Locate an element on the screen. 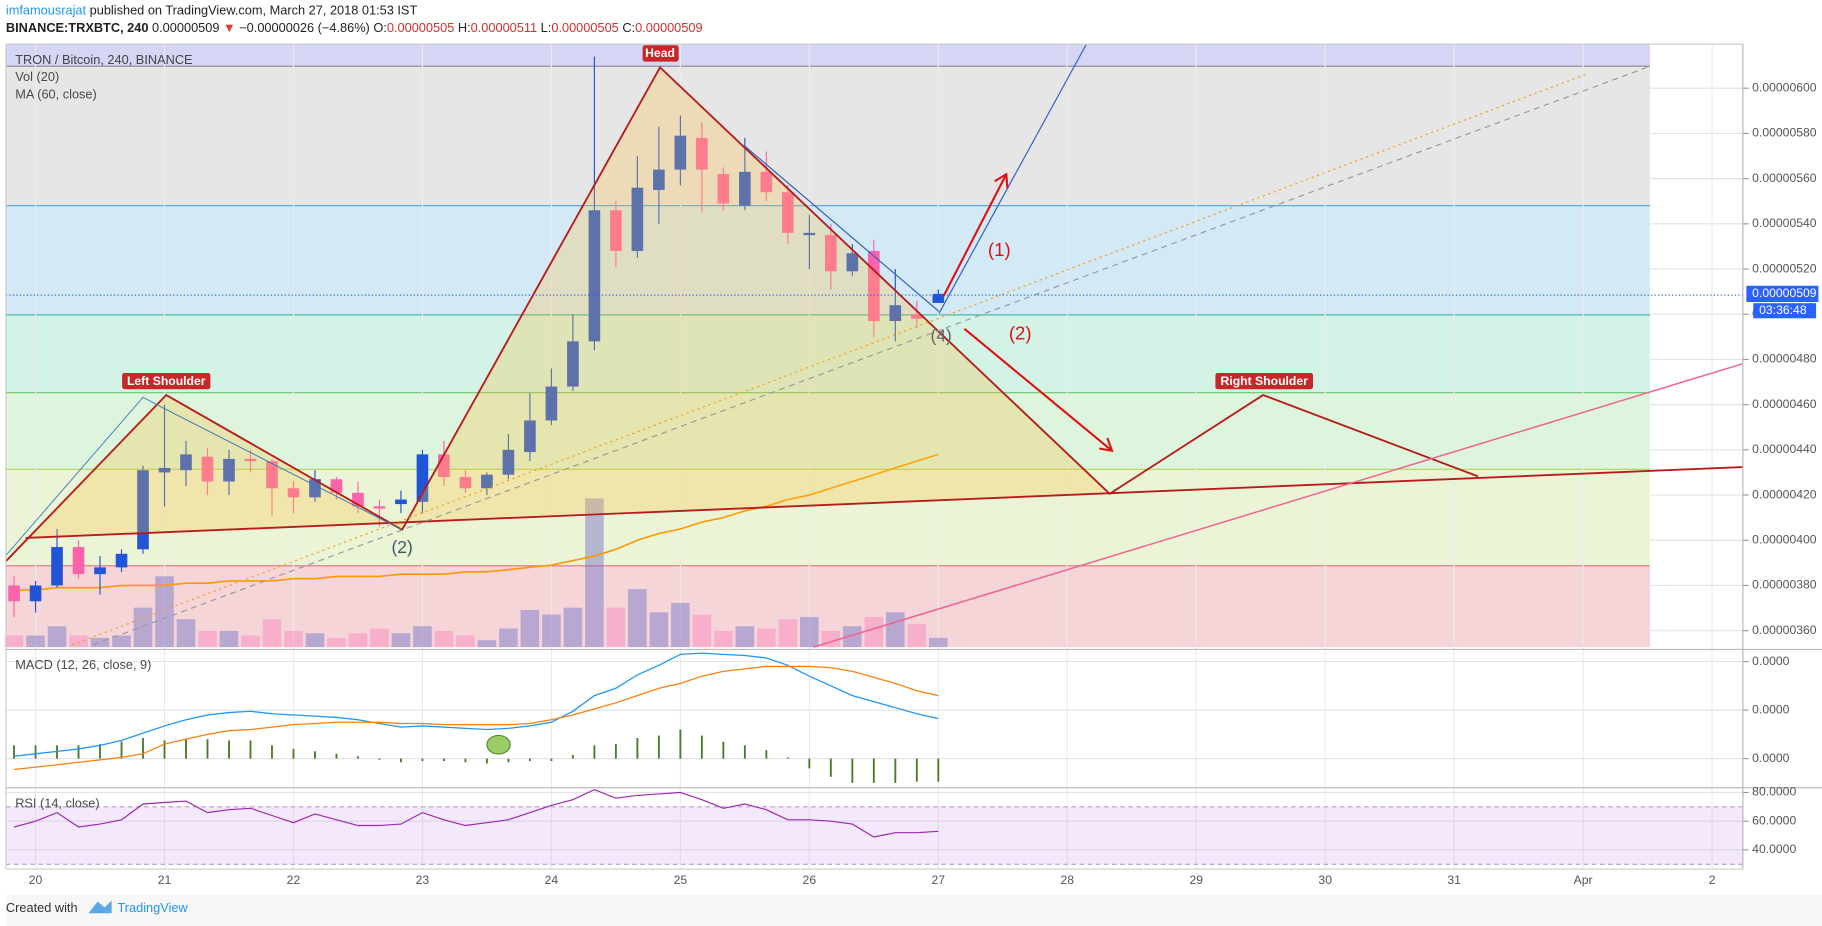 The height and width of the screenshot is (926, 1822). y-tick-label: 40.0000 is located at coordinates (1774, 849).